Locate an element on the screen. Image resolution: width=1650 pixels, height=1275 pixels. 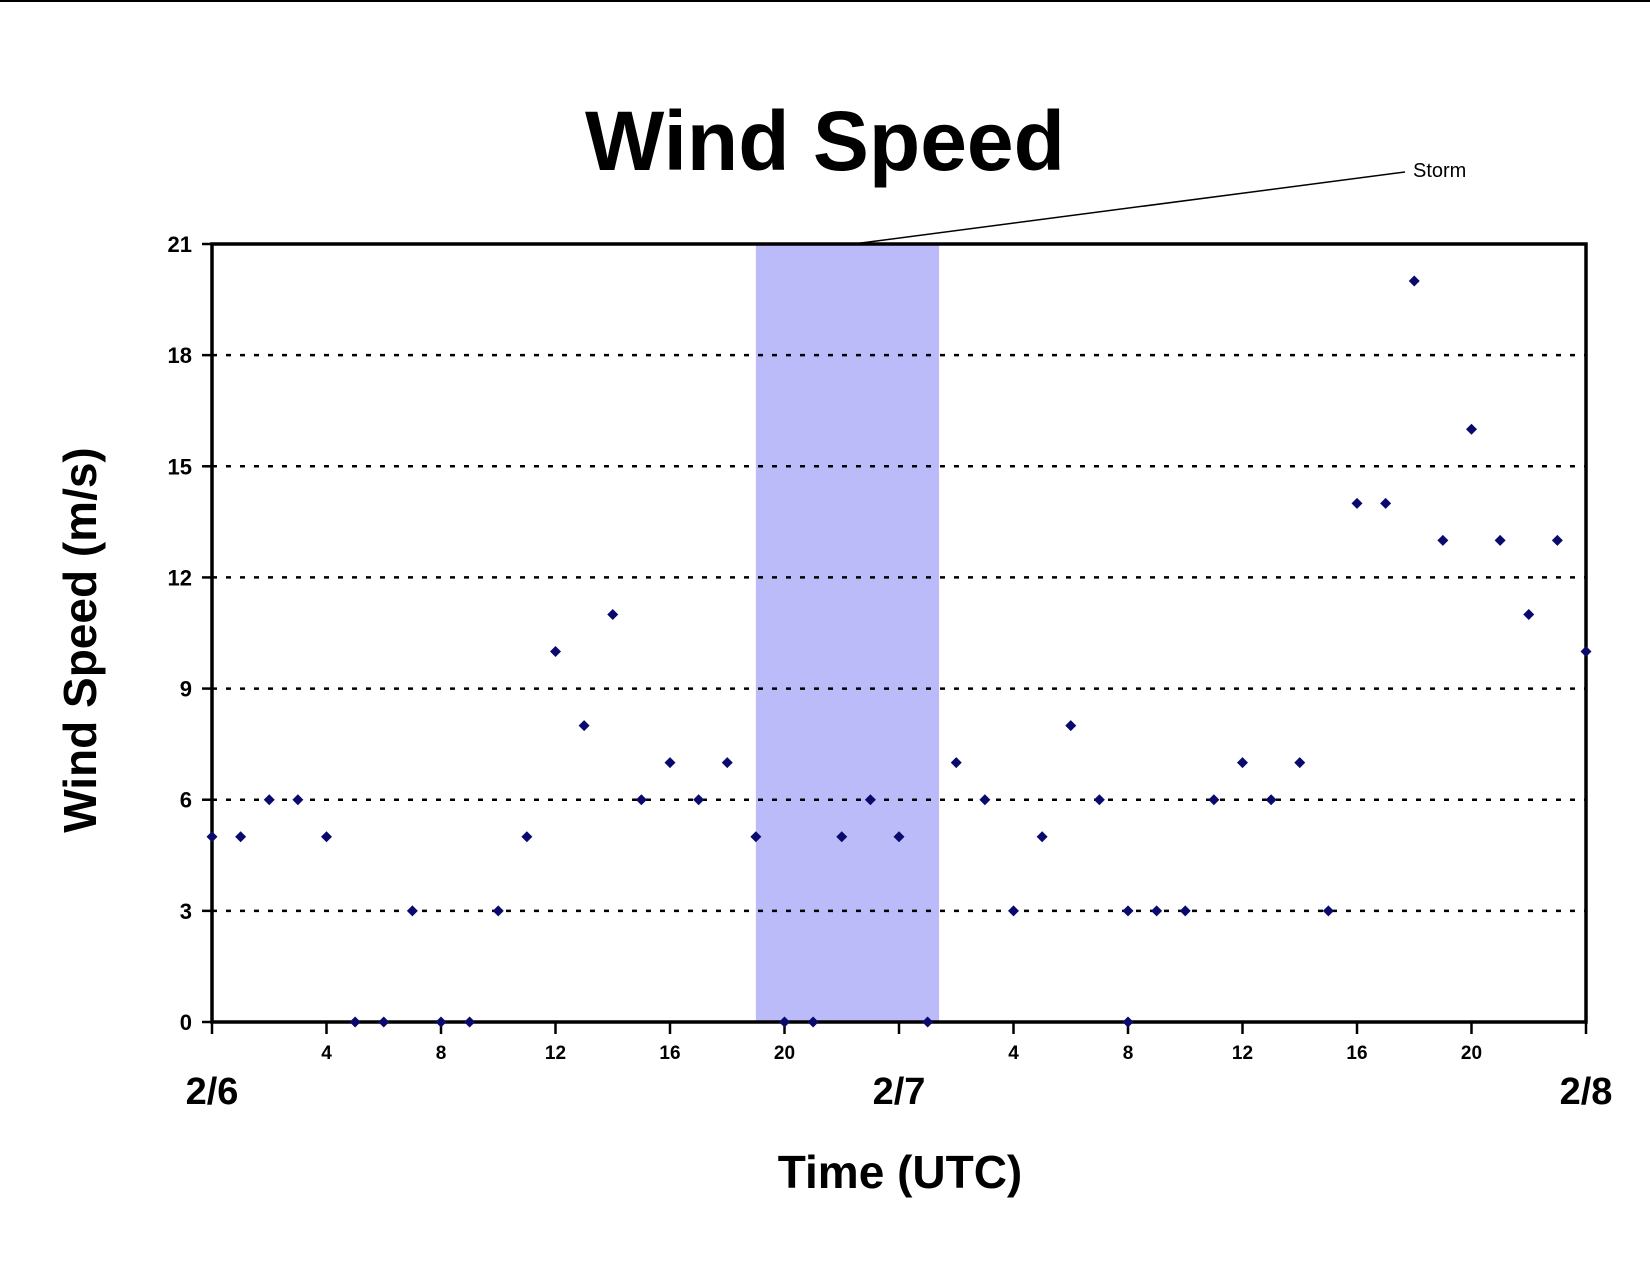
x-axis-title: Time (UTC) is located at coordinates (900, 1172).